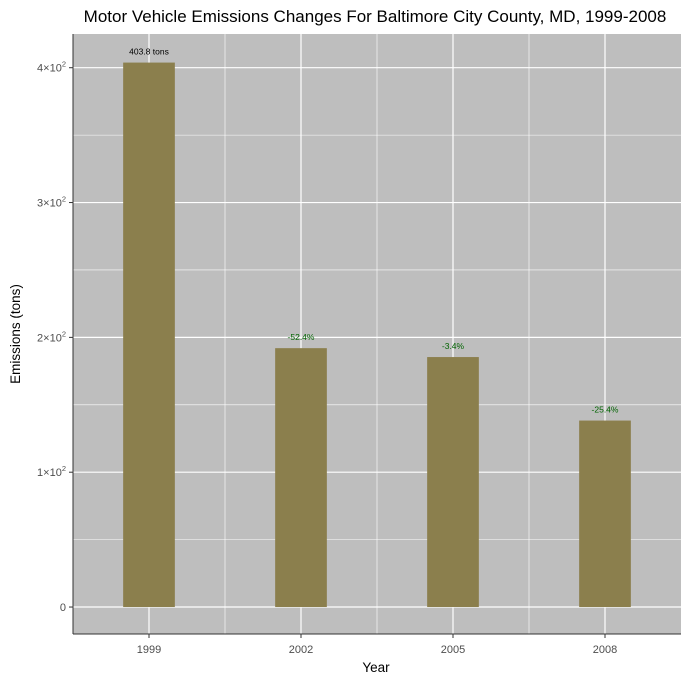  I want to click on bar-label: -52.4%, so click(301, 337).